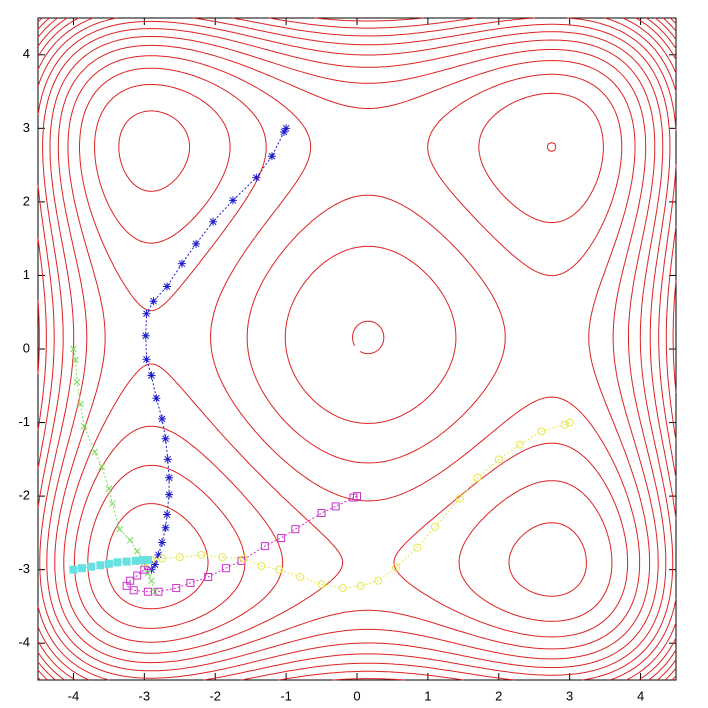 The height and width of the screenshot is (708, 708). Describe the element at coordinates (356, 695) in the screenshot. I see `x-tick-label: 0` at that location.